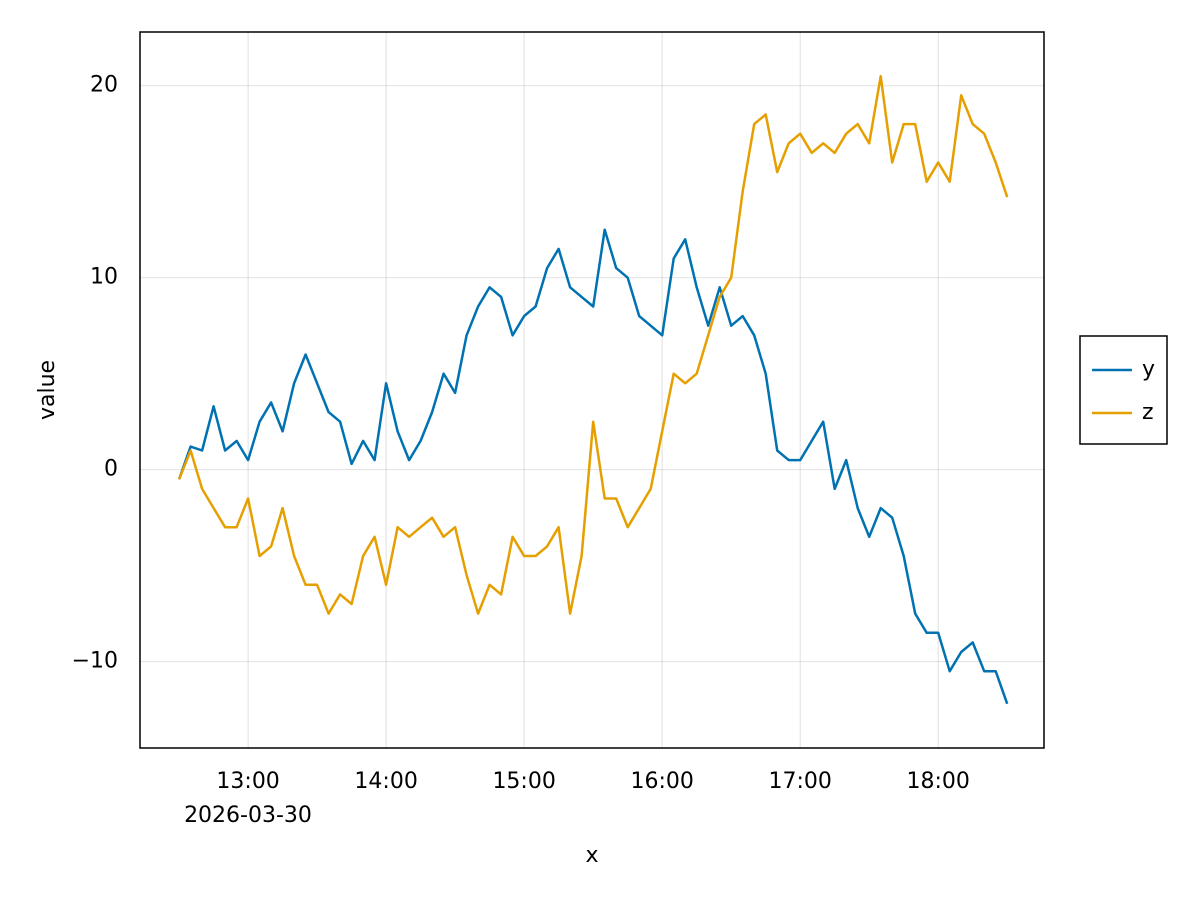  I want to click on x-tick-label: 17:00, so click(799, 781).